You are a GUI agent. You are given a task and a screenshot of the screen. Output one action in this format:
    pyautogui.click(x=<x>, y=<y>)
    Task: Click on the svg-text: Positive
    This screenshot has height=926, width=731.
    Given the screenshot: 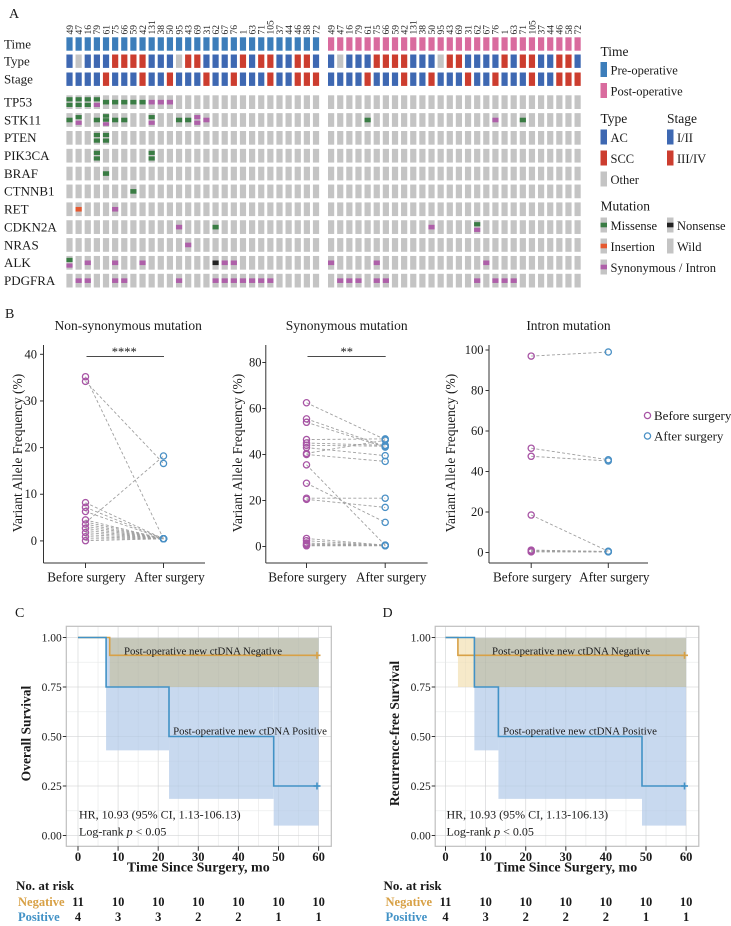 What is the action you would take?
    pyautogui.click(x=407, y=917)
    